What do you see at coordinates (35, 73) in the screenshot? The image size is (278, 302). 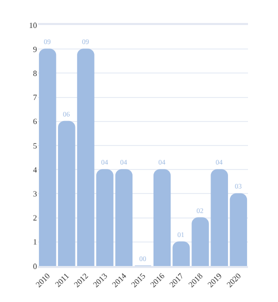 I see `y-tick-label: 8` at bounding box center [35, 73].